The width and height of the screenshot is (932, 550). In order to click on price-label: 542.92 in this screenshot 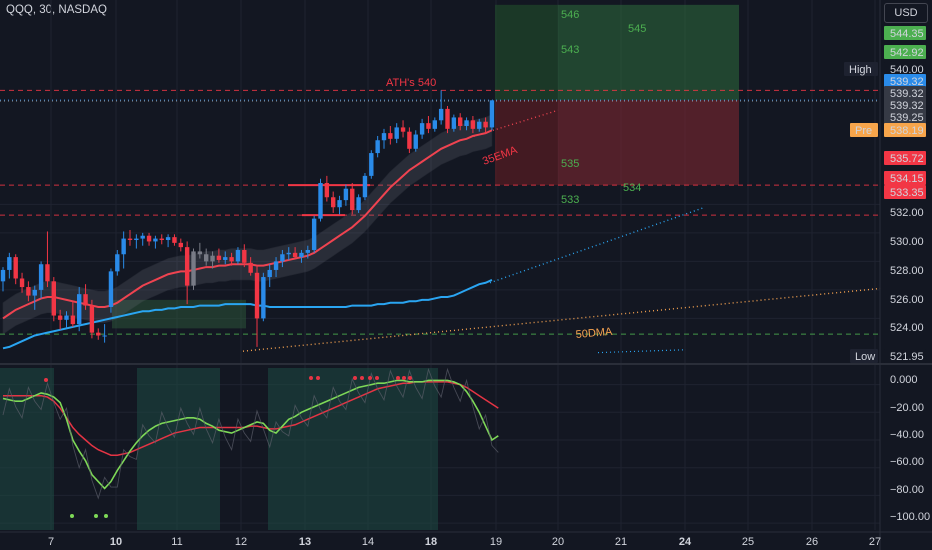, I will do `click(907, 53)`.